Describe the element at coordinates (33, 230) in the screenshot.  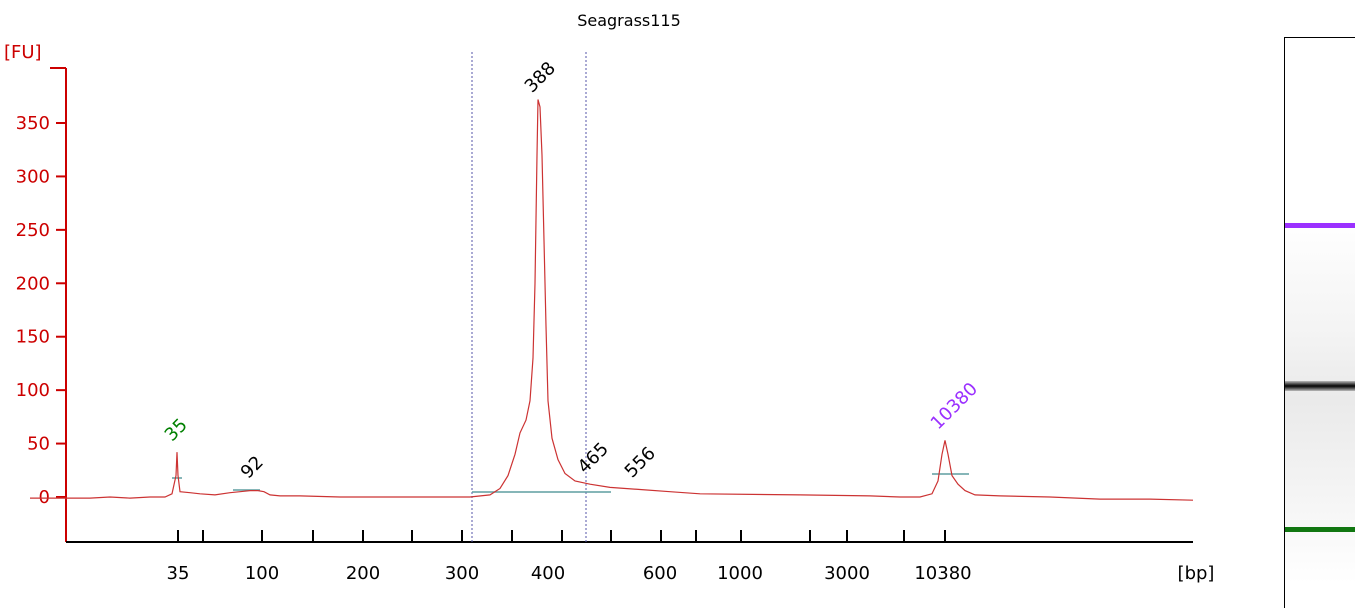
I see `y-tick-label: 250` at that location.